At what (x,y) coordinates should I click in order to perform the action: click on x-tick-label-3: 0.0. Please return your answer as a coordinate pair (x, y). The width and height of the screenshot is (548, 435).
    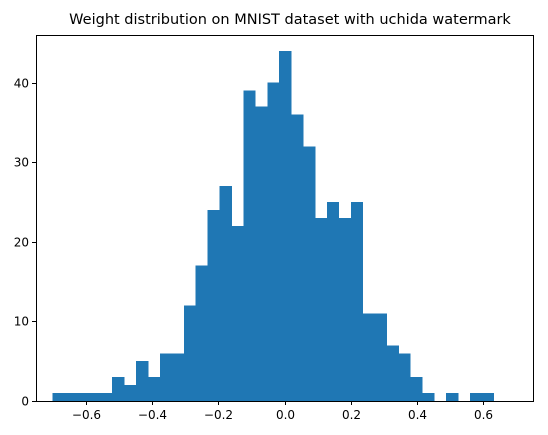
    Looking at the image, I should click on (285, 415).